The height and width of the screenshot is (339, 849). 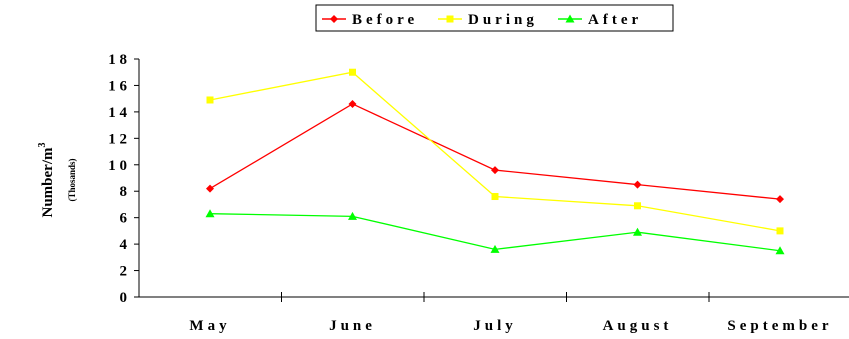 I want to click on y-tick-label: 0, so click(x=124, y=298).